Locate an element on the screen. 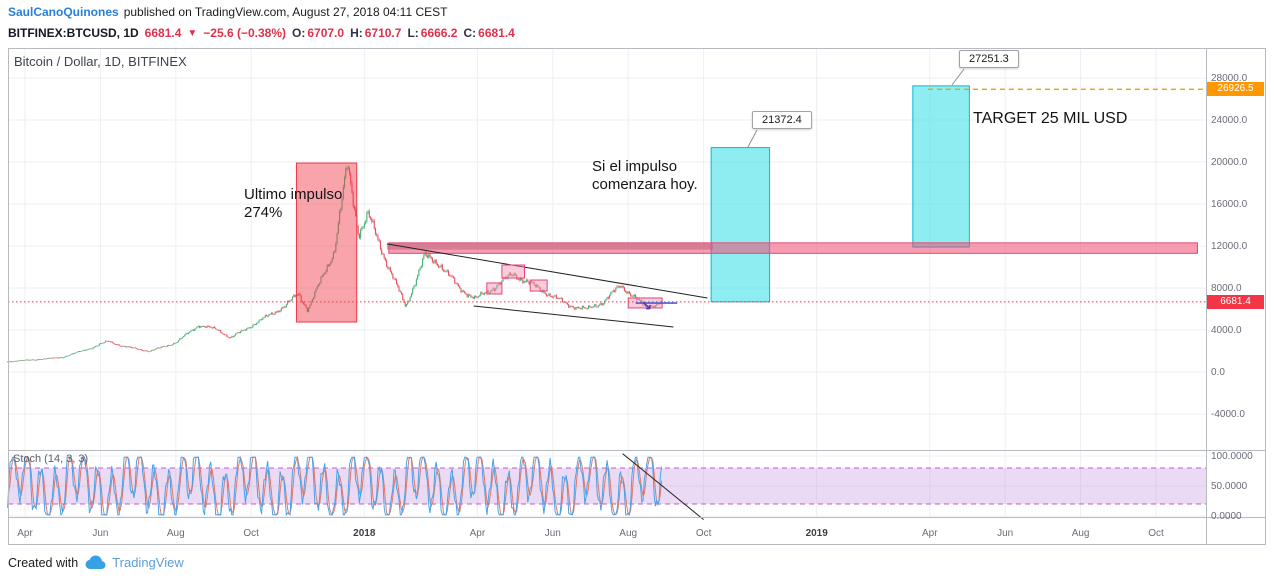 This screenshot has width=1274, height=583. svg-text: 2019 is located at coordinates (817, 533).